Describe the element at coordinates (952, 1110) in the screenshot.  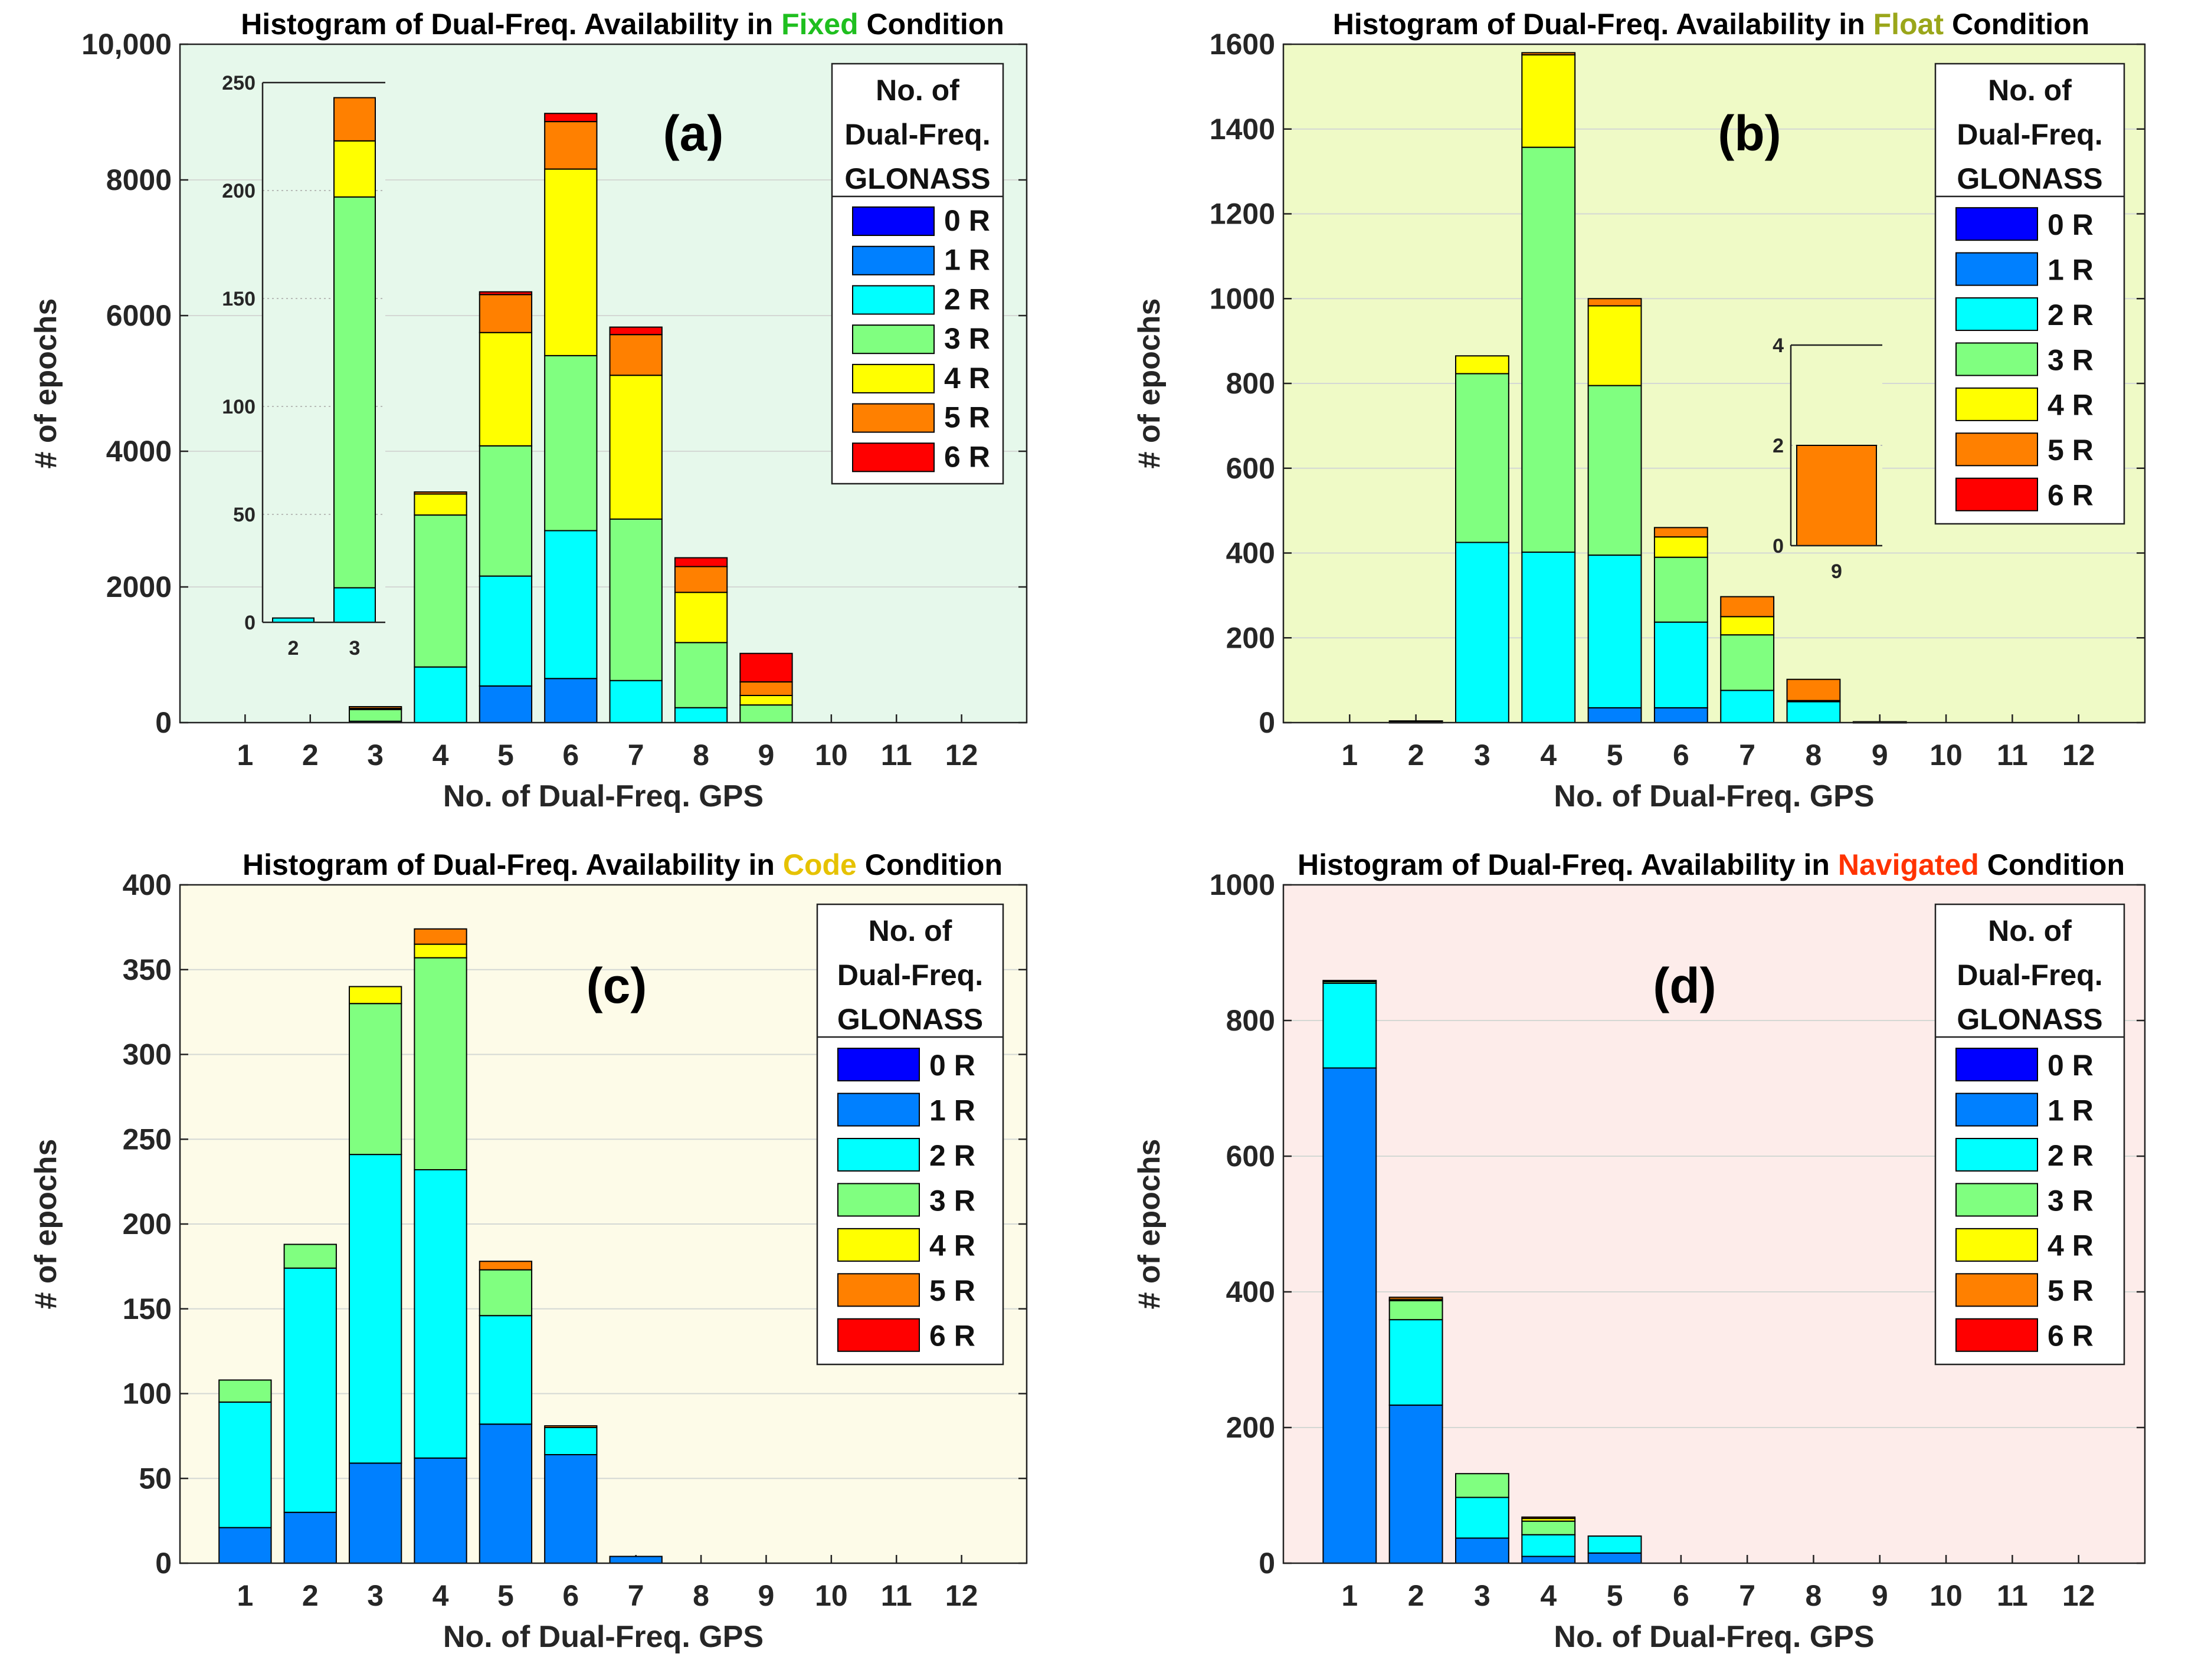
I see `legend-entry-label: 1 R` at that location.